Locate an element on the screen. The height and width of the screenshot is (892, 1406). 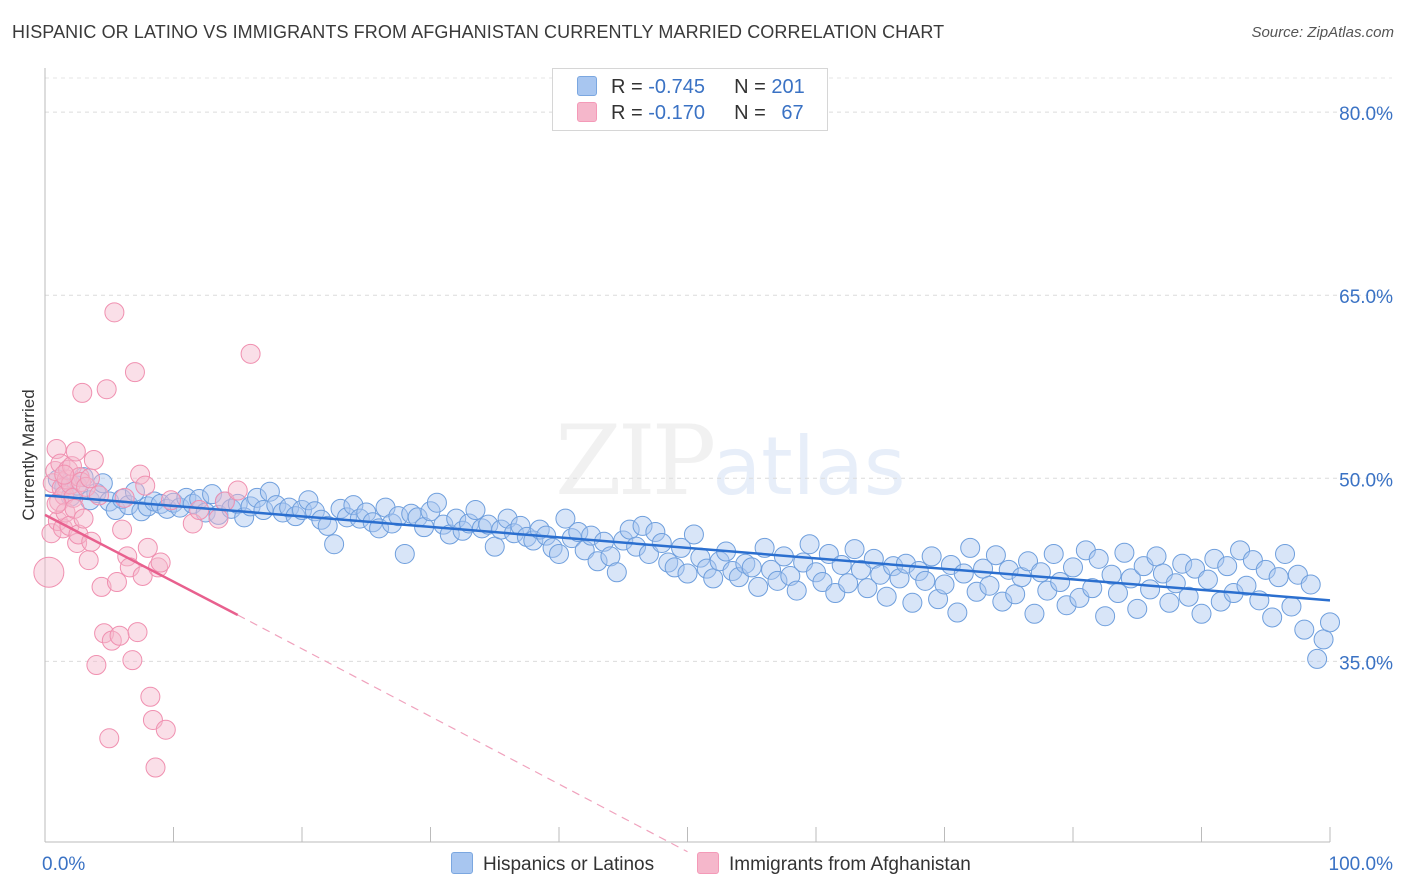
legend-item-afghanistan: Immigrants from Afghanistan is located at coordinates (834, 864).